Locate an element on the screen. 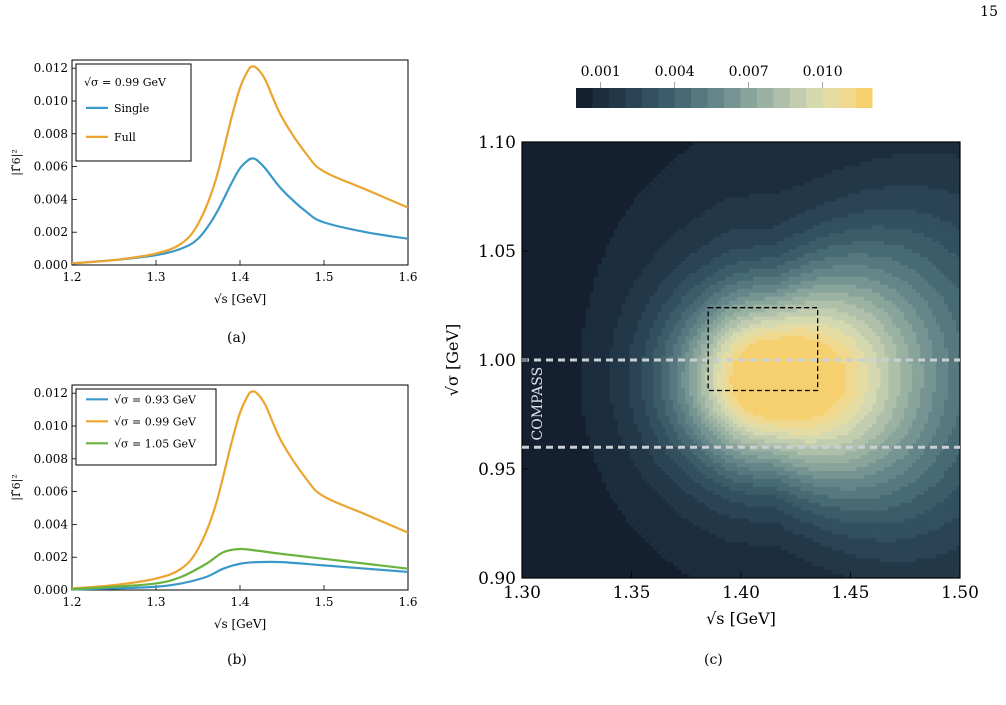 The height and width of the screenshot is (705, 1006). caption-a: (a) is located at coordinates (237, 338).